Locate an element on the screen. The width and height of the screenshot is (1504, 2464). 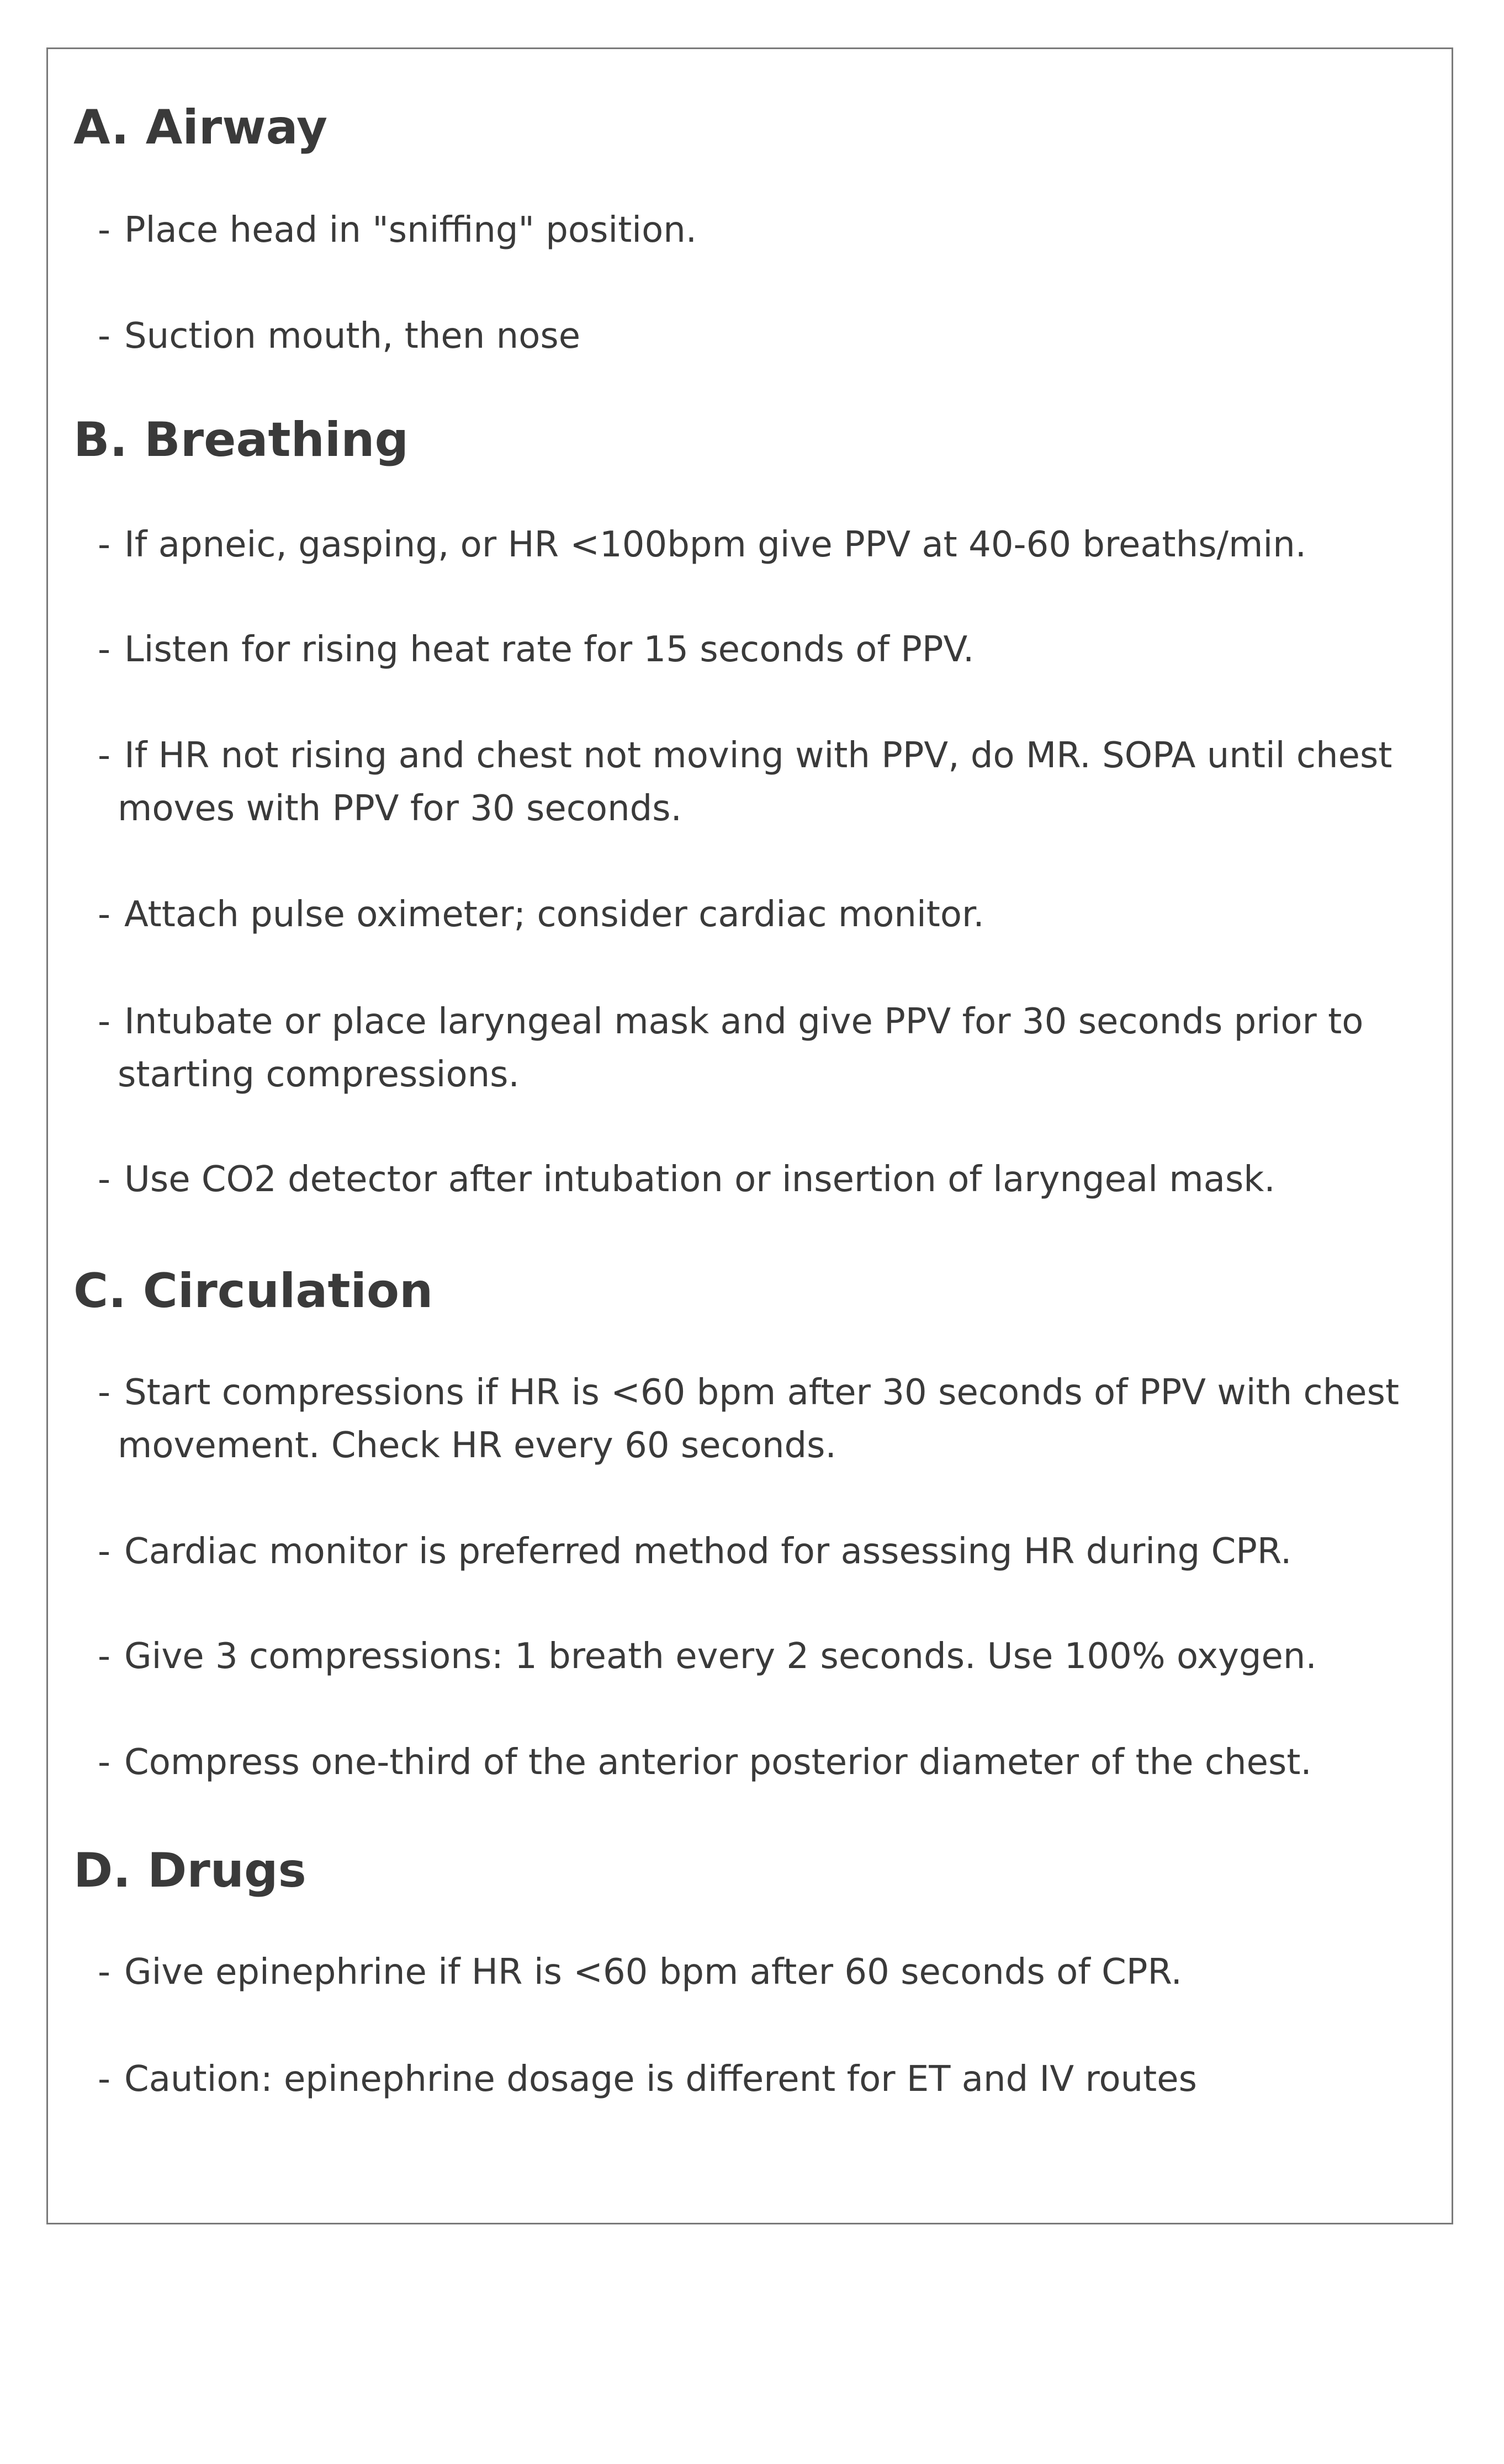
section-heading-circulation: C. Circulation is located at coordinates (253, 1291).